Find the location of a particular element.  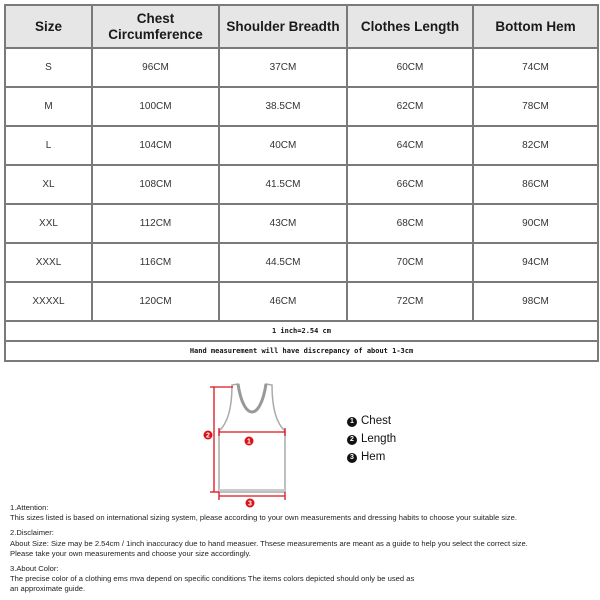

table-cell: 41.5CM is located at coordinates (283, 184).